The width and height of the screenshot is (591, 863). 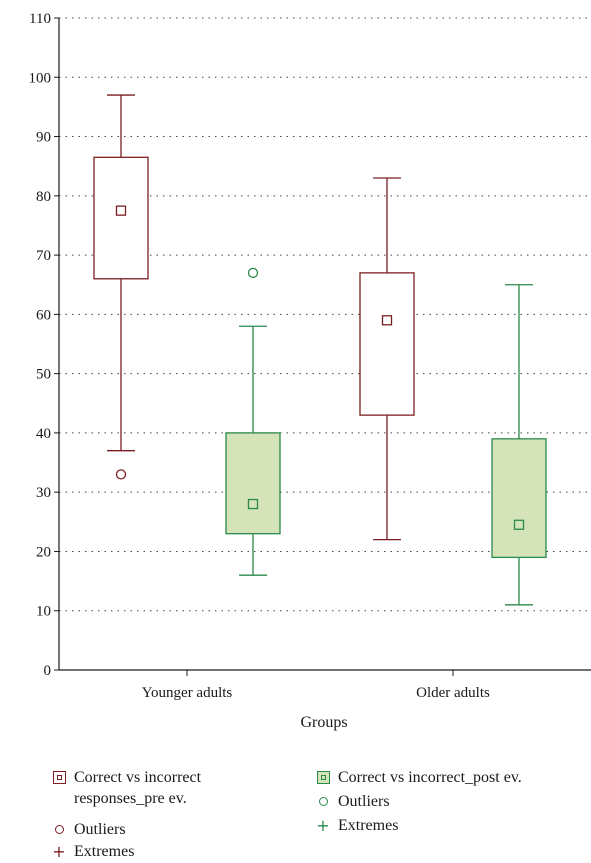 I want to click on y-tick-label: 110, so click(x=40, y=19).